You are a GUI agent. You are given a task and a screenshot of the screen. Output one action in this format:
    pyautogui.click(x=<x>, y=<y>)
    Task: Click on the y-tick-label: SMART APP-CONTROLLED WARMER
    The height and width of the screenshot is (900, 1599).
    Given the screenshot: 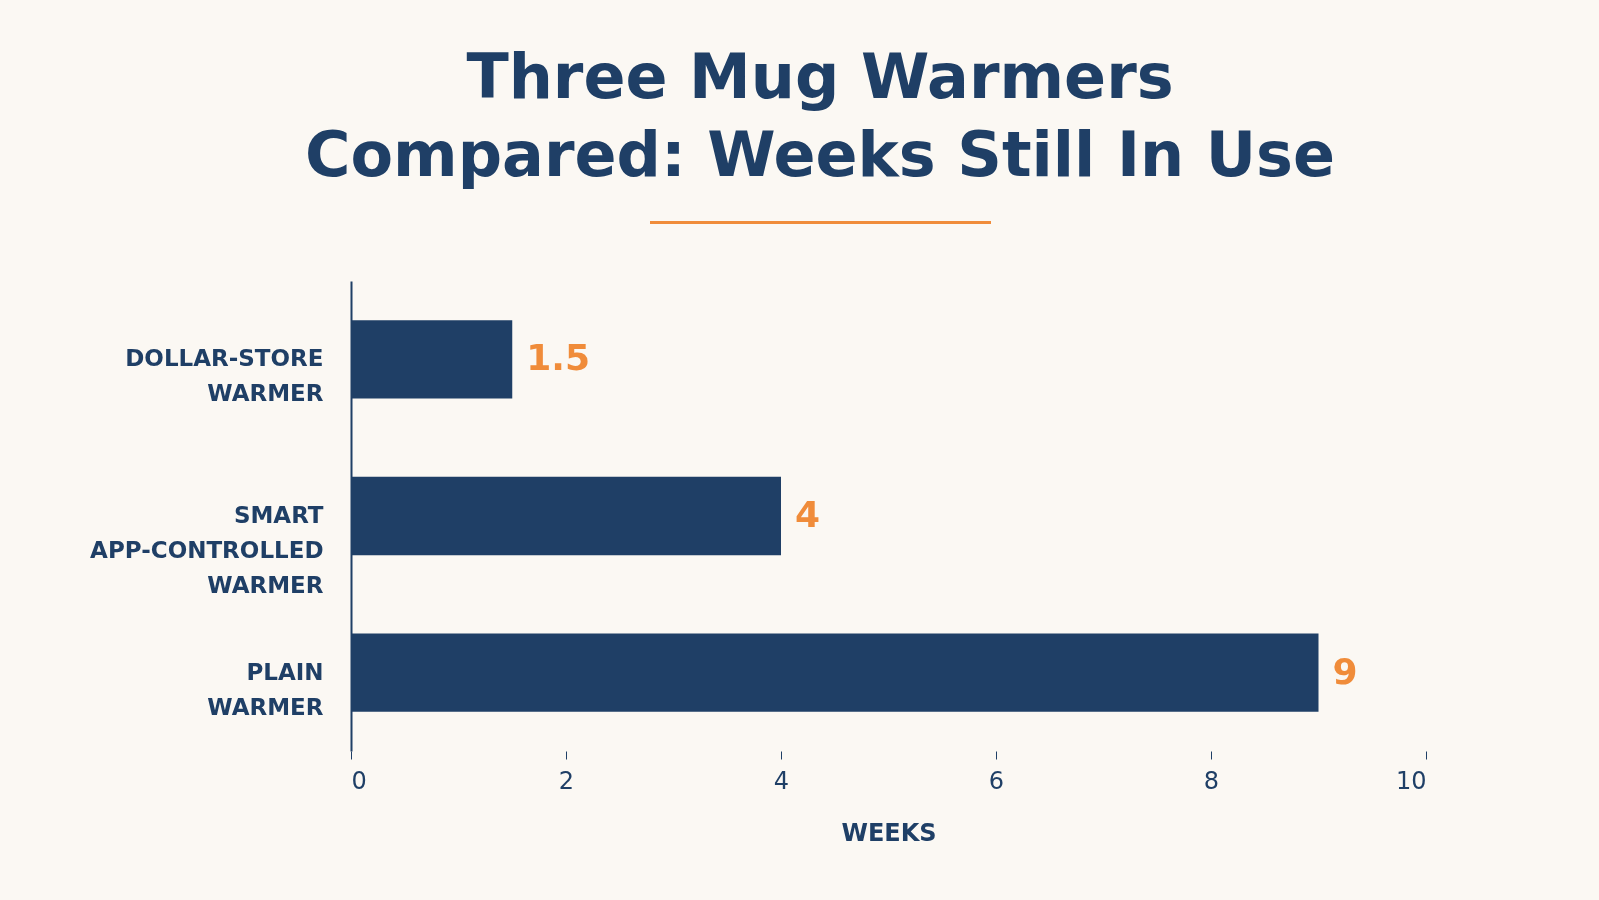 What is the action you would take?
    pyautogui.click(x=207, y=550)
    